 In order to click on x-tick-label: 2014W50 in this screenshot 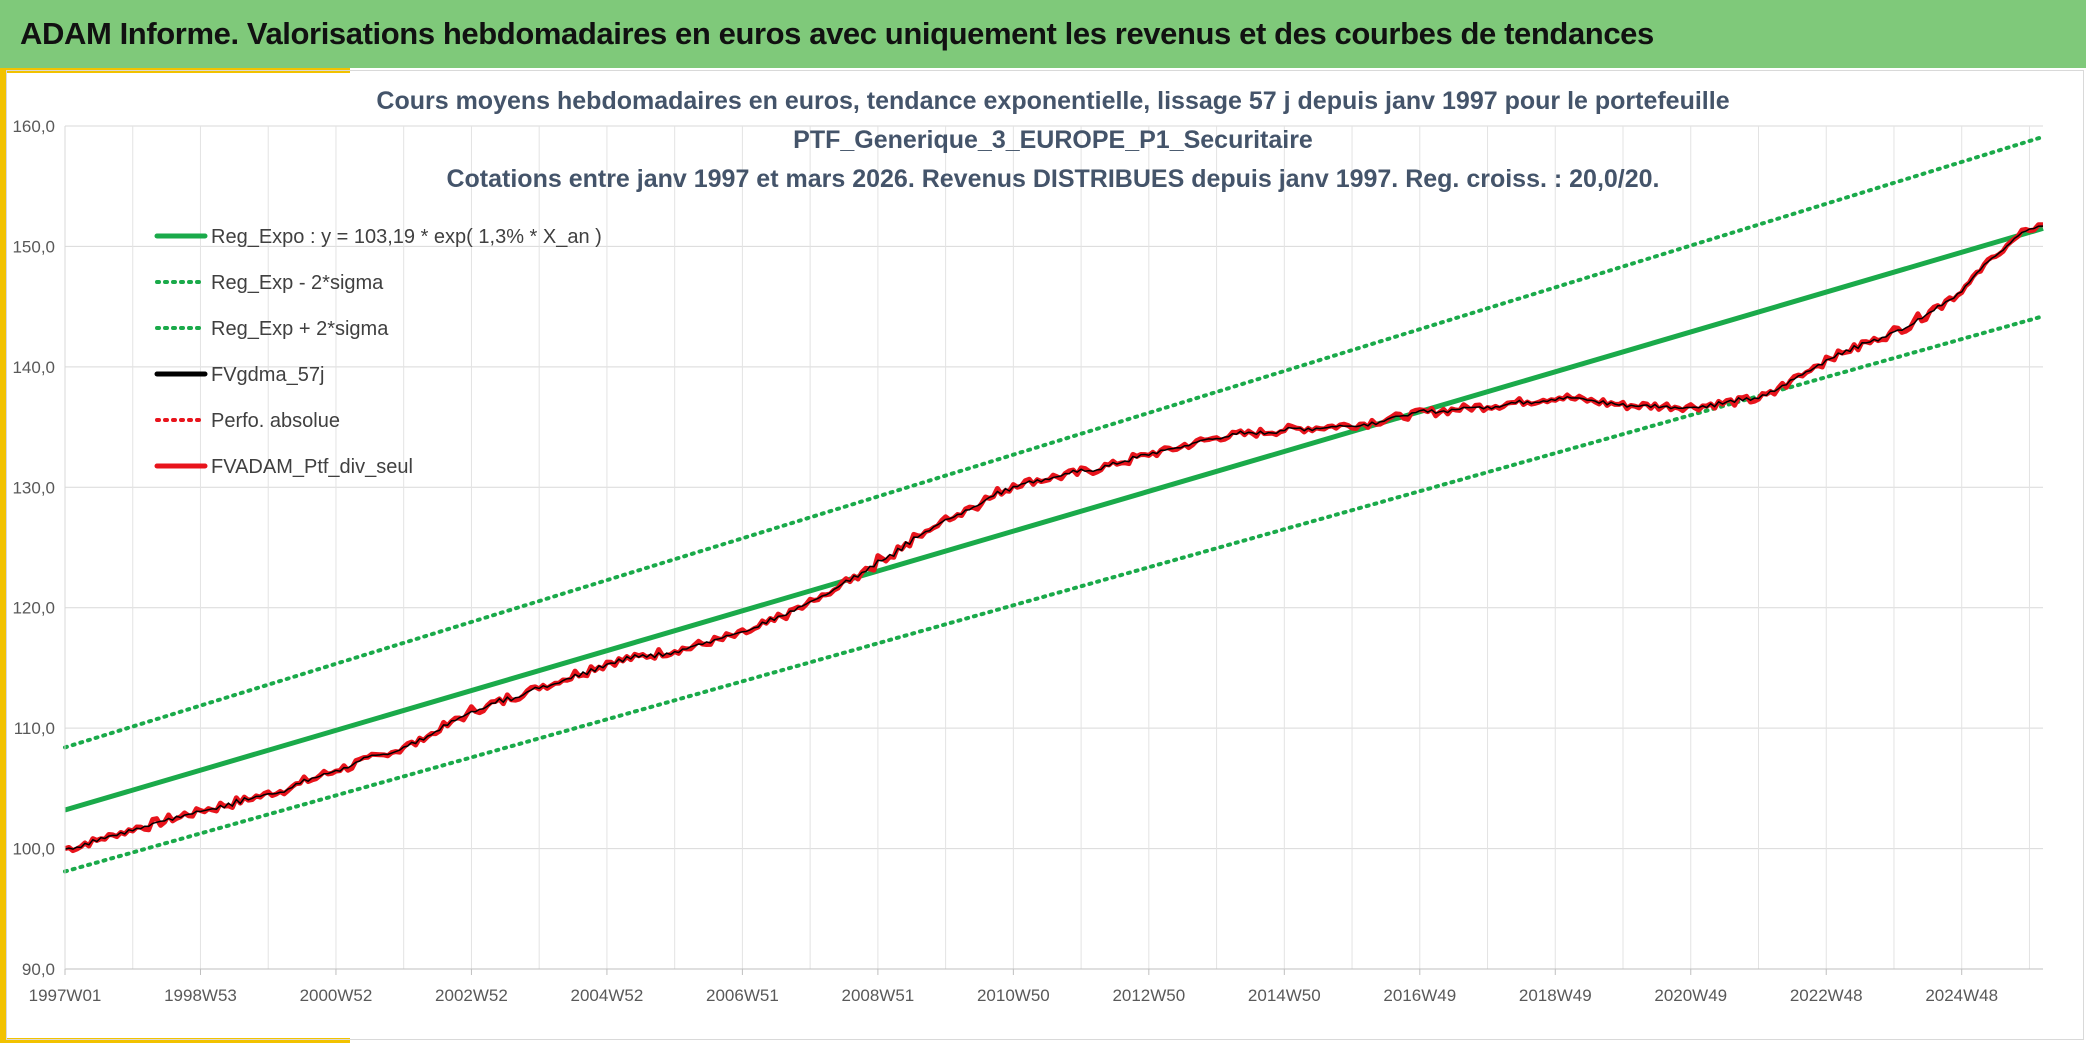, I will do `click(1284, 995)`.